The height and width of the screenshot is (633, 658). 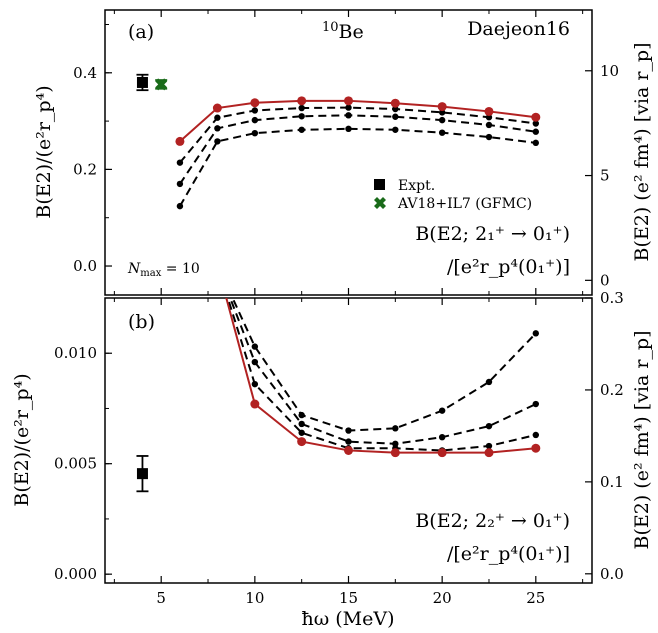 I want to click on panel-b-label: (b), so click(x=141, y=322).